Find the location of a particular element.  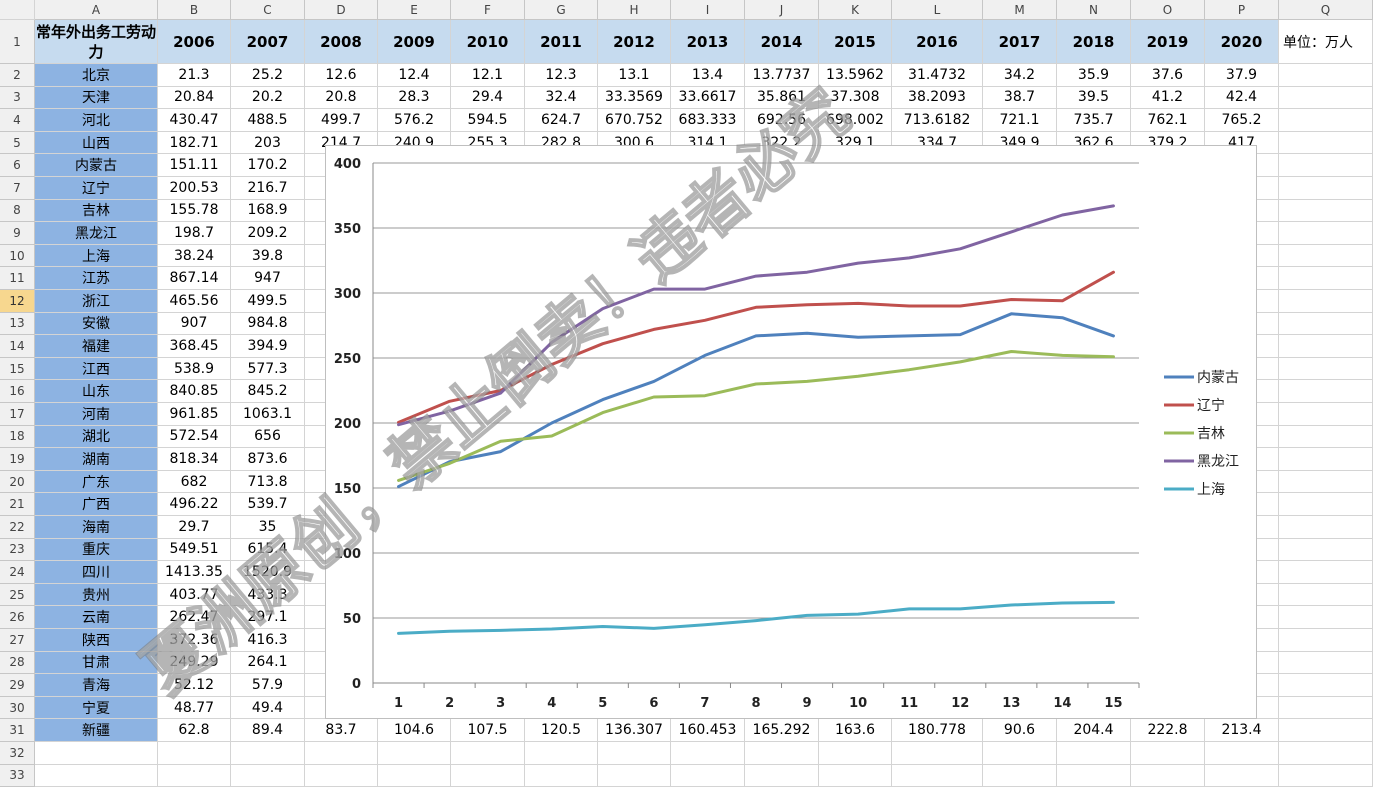

value-cell: 20.8 is located at coordinates (341, 98).